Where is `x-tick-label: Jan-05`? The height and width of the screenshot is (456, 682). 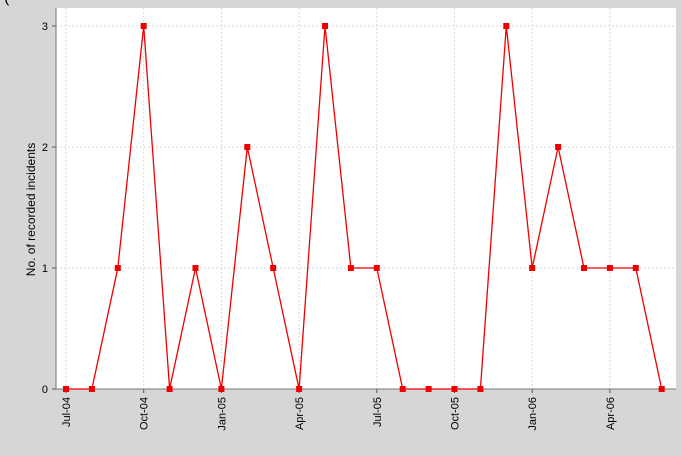 x-tick-label: Jan-05 is located at coordinates (222, 414).